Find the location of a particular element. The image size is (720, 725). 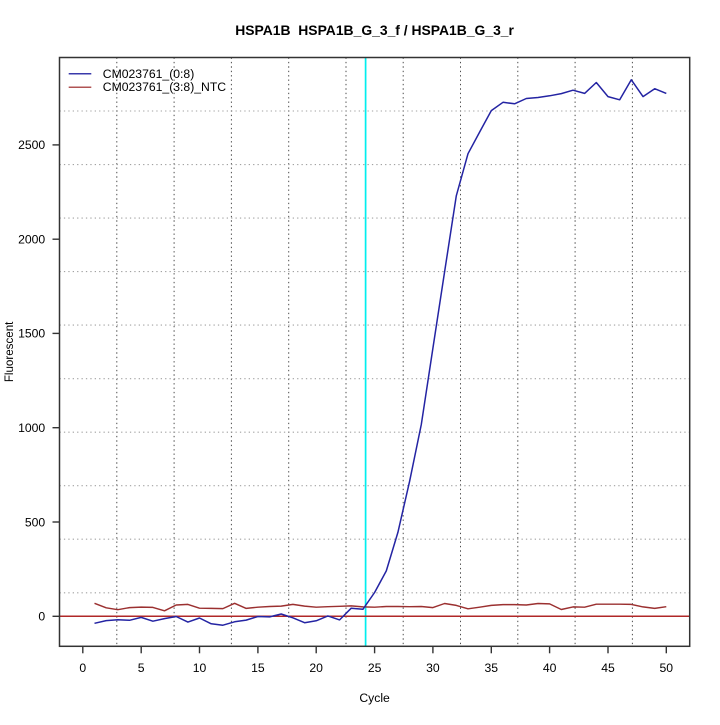

svg-text: 50 is located at coordinates (667, 668).